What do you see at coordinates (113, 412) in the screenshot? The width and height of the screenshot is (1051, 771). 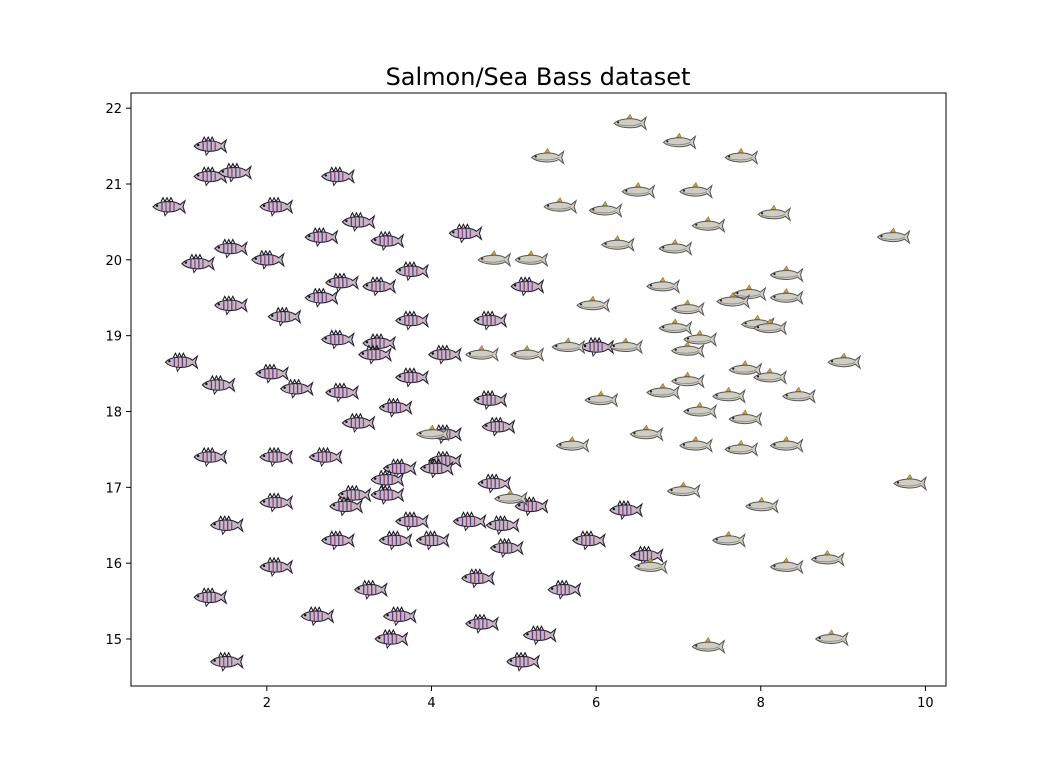 I see `y-tick-label: 18` at bounding box center [113, 412].